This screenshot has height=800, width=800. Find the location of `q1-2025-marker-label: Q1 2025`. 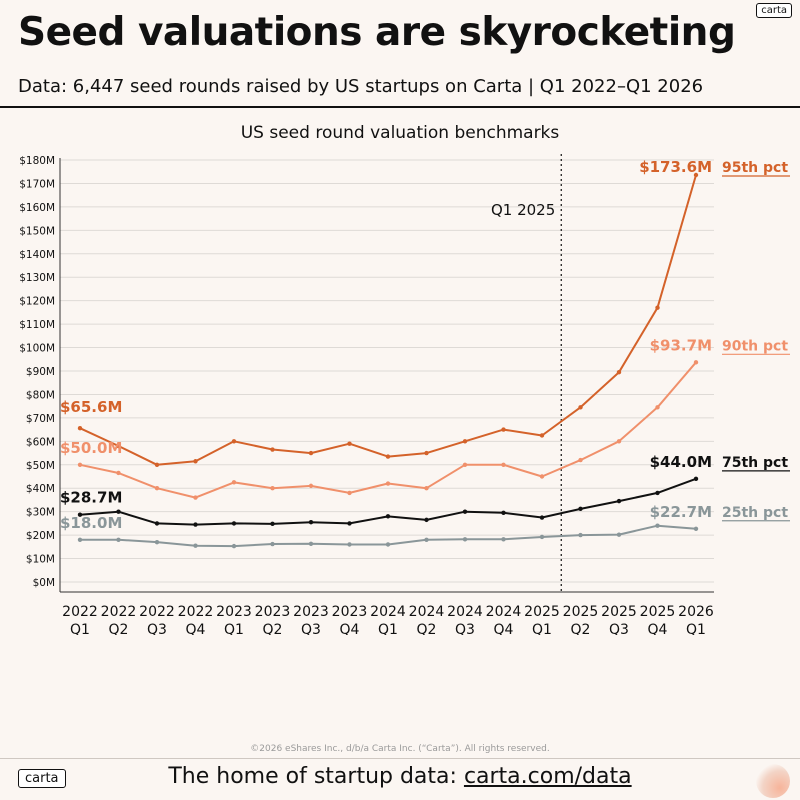

q1-2025-marker-label: Q1 2025 is located at coordinates (523, 210).